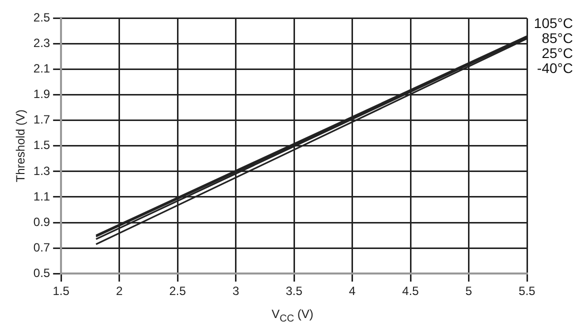 The image size is (583, 332). What do you see at coordinates (41, 247) in the screenshot?
I see `y-tick-label: 0.7` at bounding box center [41, 247].